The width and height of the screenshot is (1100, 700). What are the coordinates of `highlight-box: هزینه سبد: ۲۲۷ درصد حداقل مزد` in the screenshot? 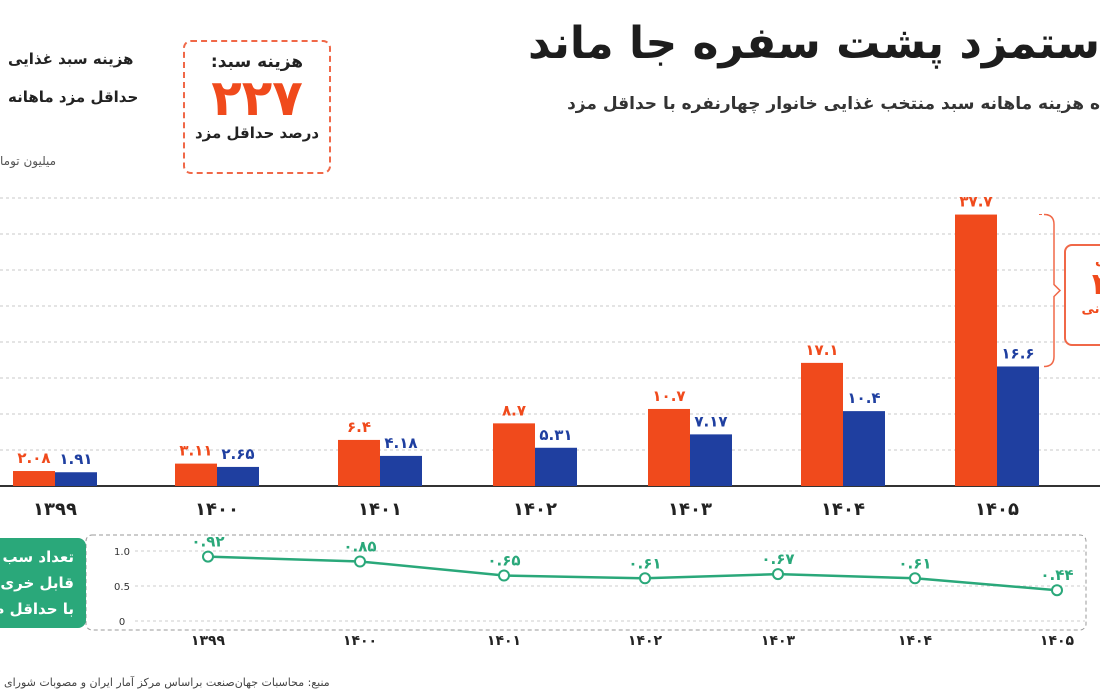 It's located at (257, 107).